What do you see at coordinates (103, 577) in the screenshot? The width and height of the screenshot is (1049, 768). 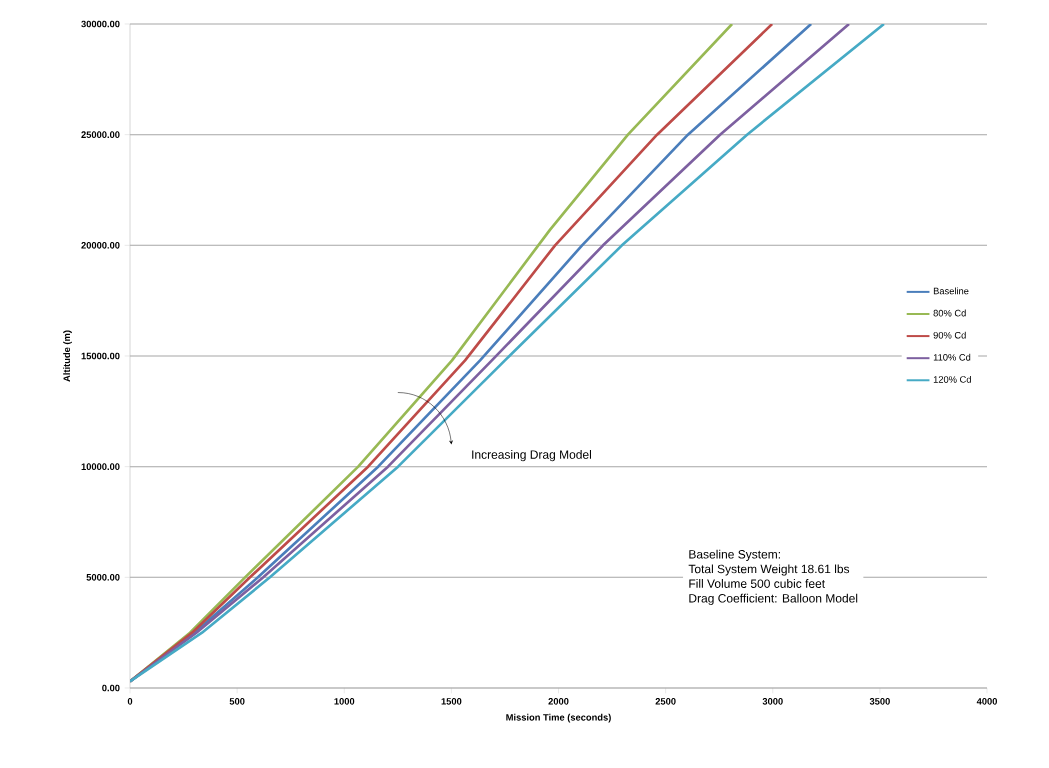 I see `y-tick-label: 5000.00` at bounding box center [103, 577].